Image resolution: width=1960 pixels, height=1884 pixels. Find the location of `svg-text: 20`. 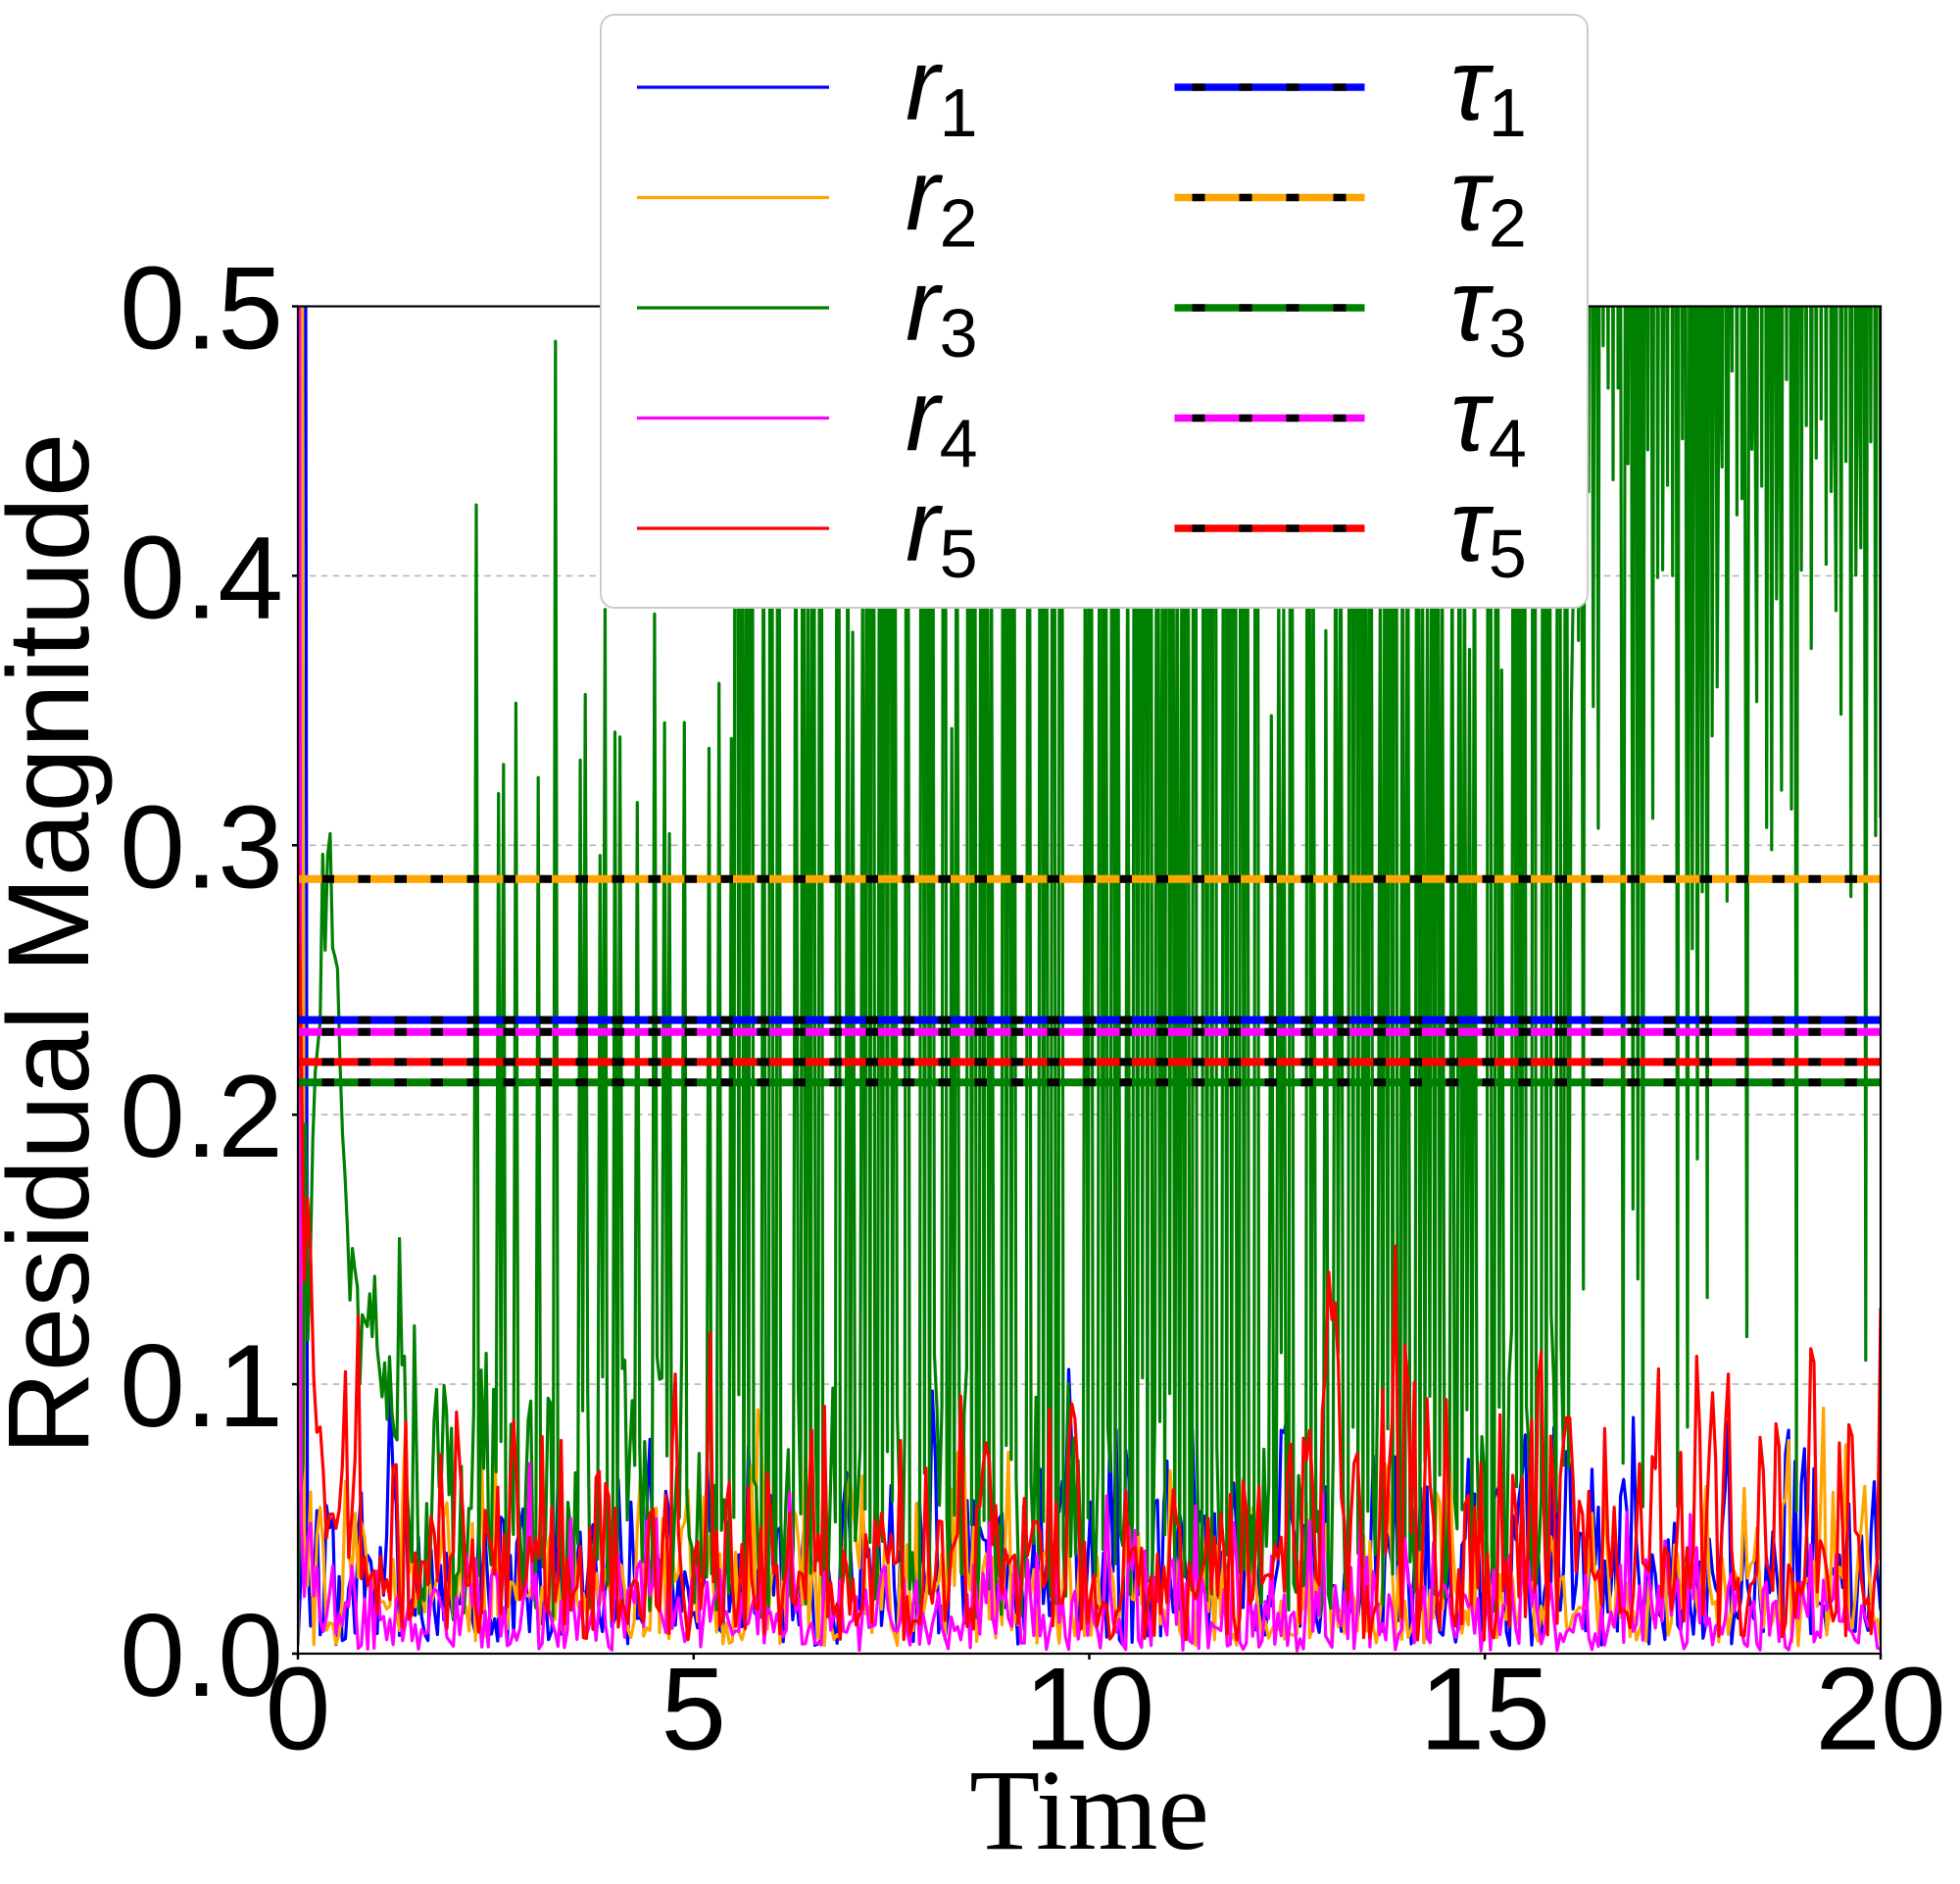

svg-text: 20 is located at coordinates (1880, 1710).